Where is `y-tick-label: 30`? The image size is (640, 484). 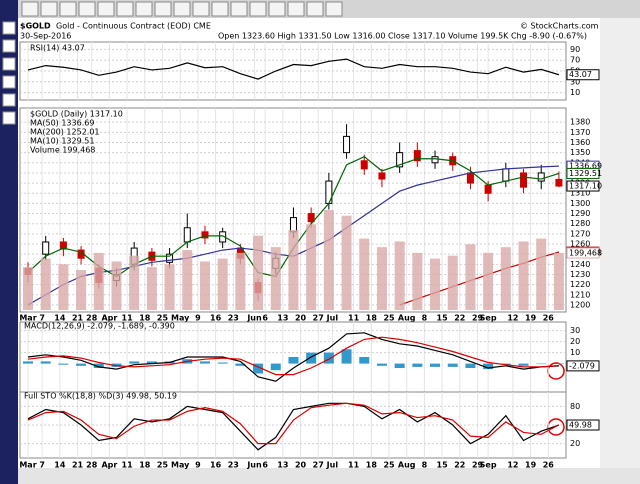 y-tick-label: 30 is located at coordinates (575, 81).